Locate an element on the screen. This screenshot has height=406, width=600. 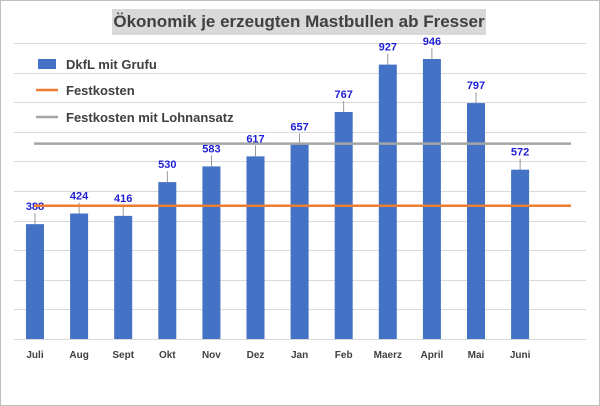
category-label: Aug is located at coordinates (78, 355).